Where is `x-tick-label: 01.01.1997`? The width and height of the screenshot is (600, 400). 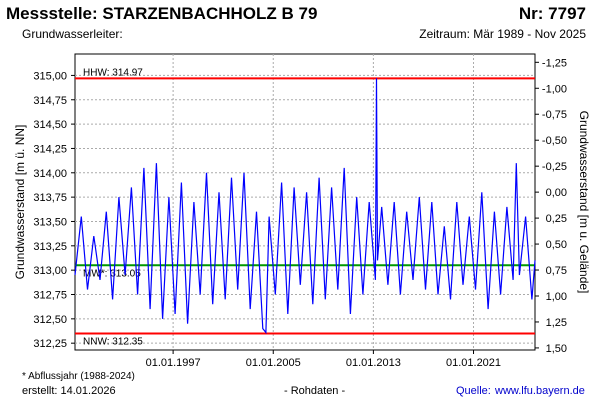 x-tick-label: 01.01.1997 is located at coordinates (173, 363).